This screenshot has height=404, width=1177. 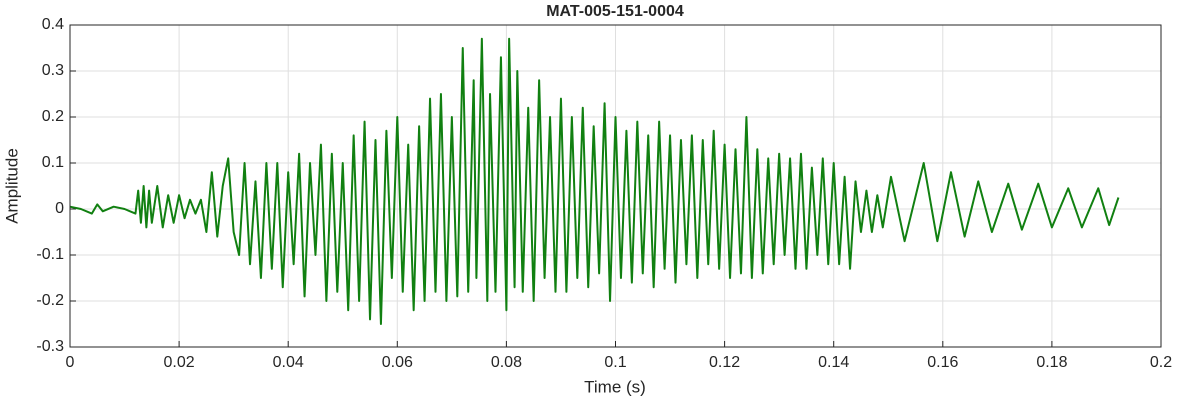 What do you see at coordinates (942, 362) in the screenshot?
I see `x-tick-label: 0.16` at bounding box center [942, 362].